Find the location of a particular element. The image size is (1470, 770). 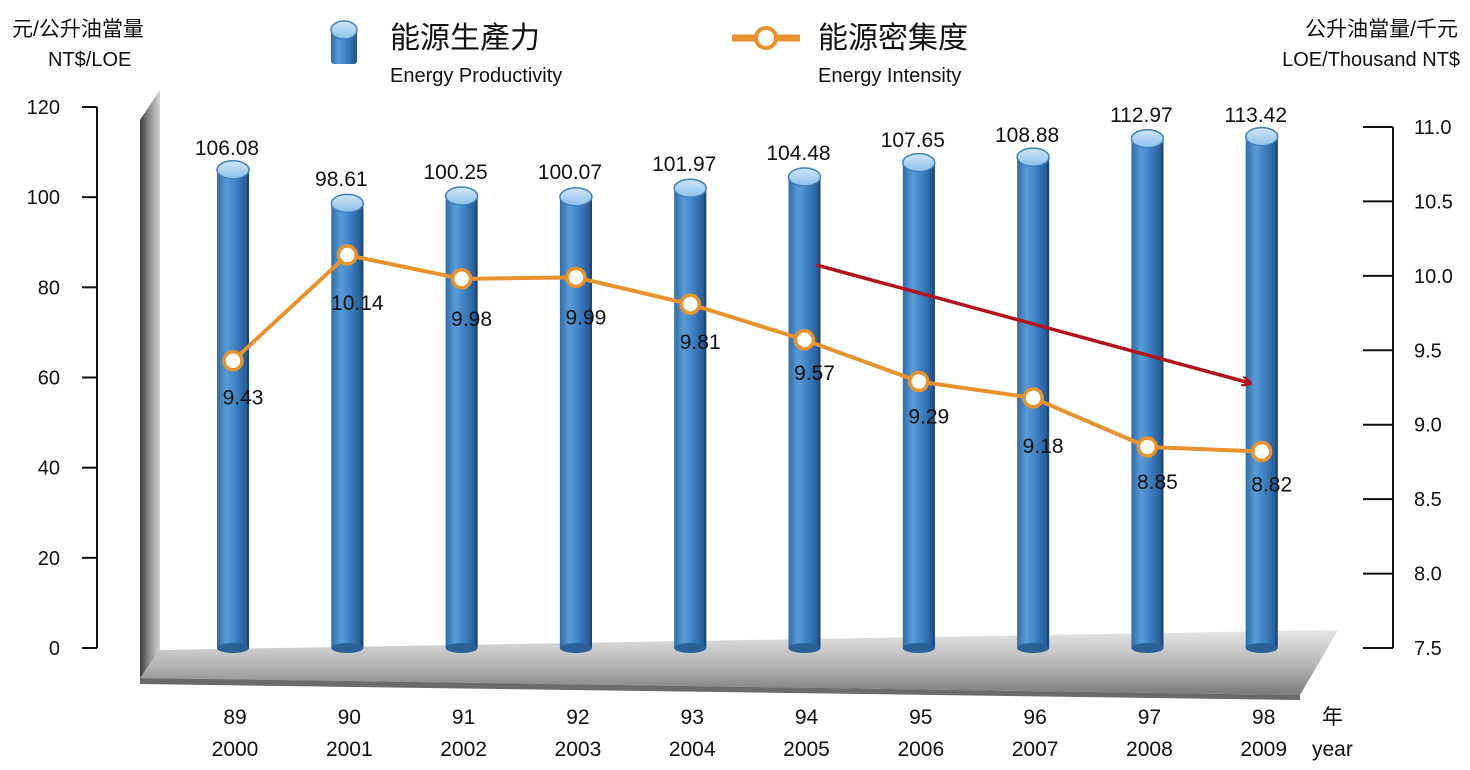

x-label-roc: 89 is located at coordinates (234, 717).